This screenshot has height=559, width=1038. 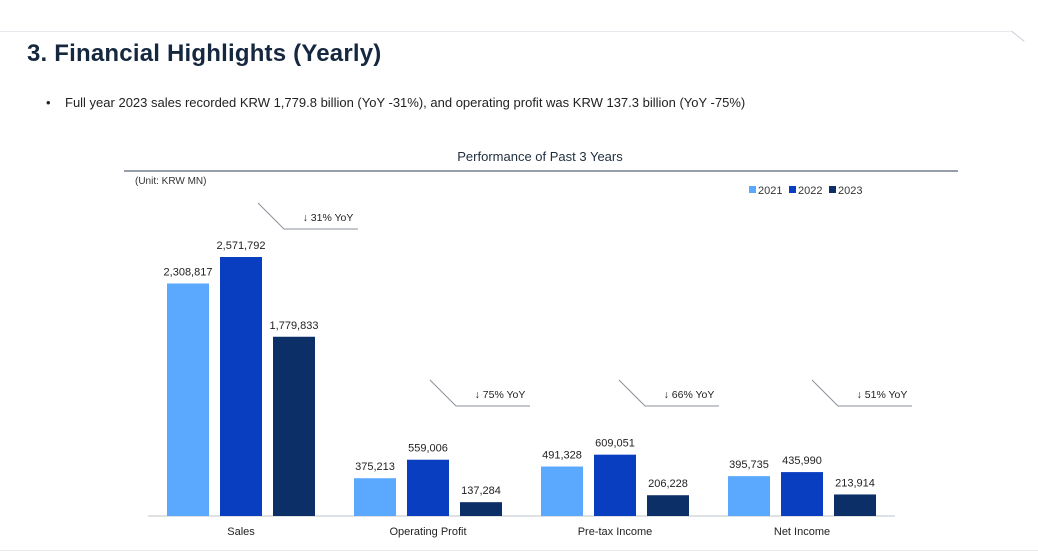 What do you see at coordinates (328, 218) in the screenshot?
I see `yoy-annotation-0: ↓ 31% YoY` at bounding box center [328, 218].